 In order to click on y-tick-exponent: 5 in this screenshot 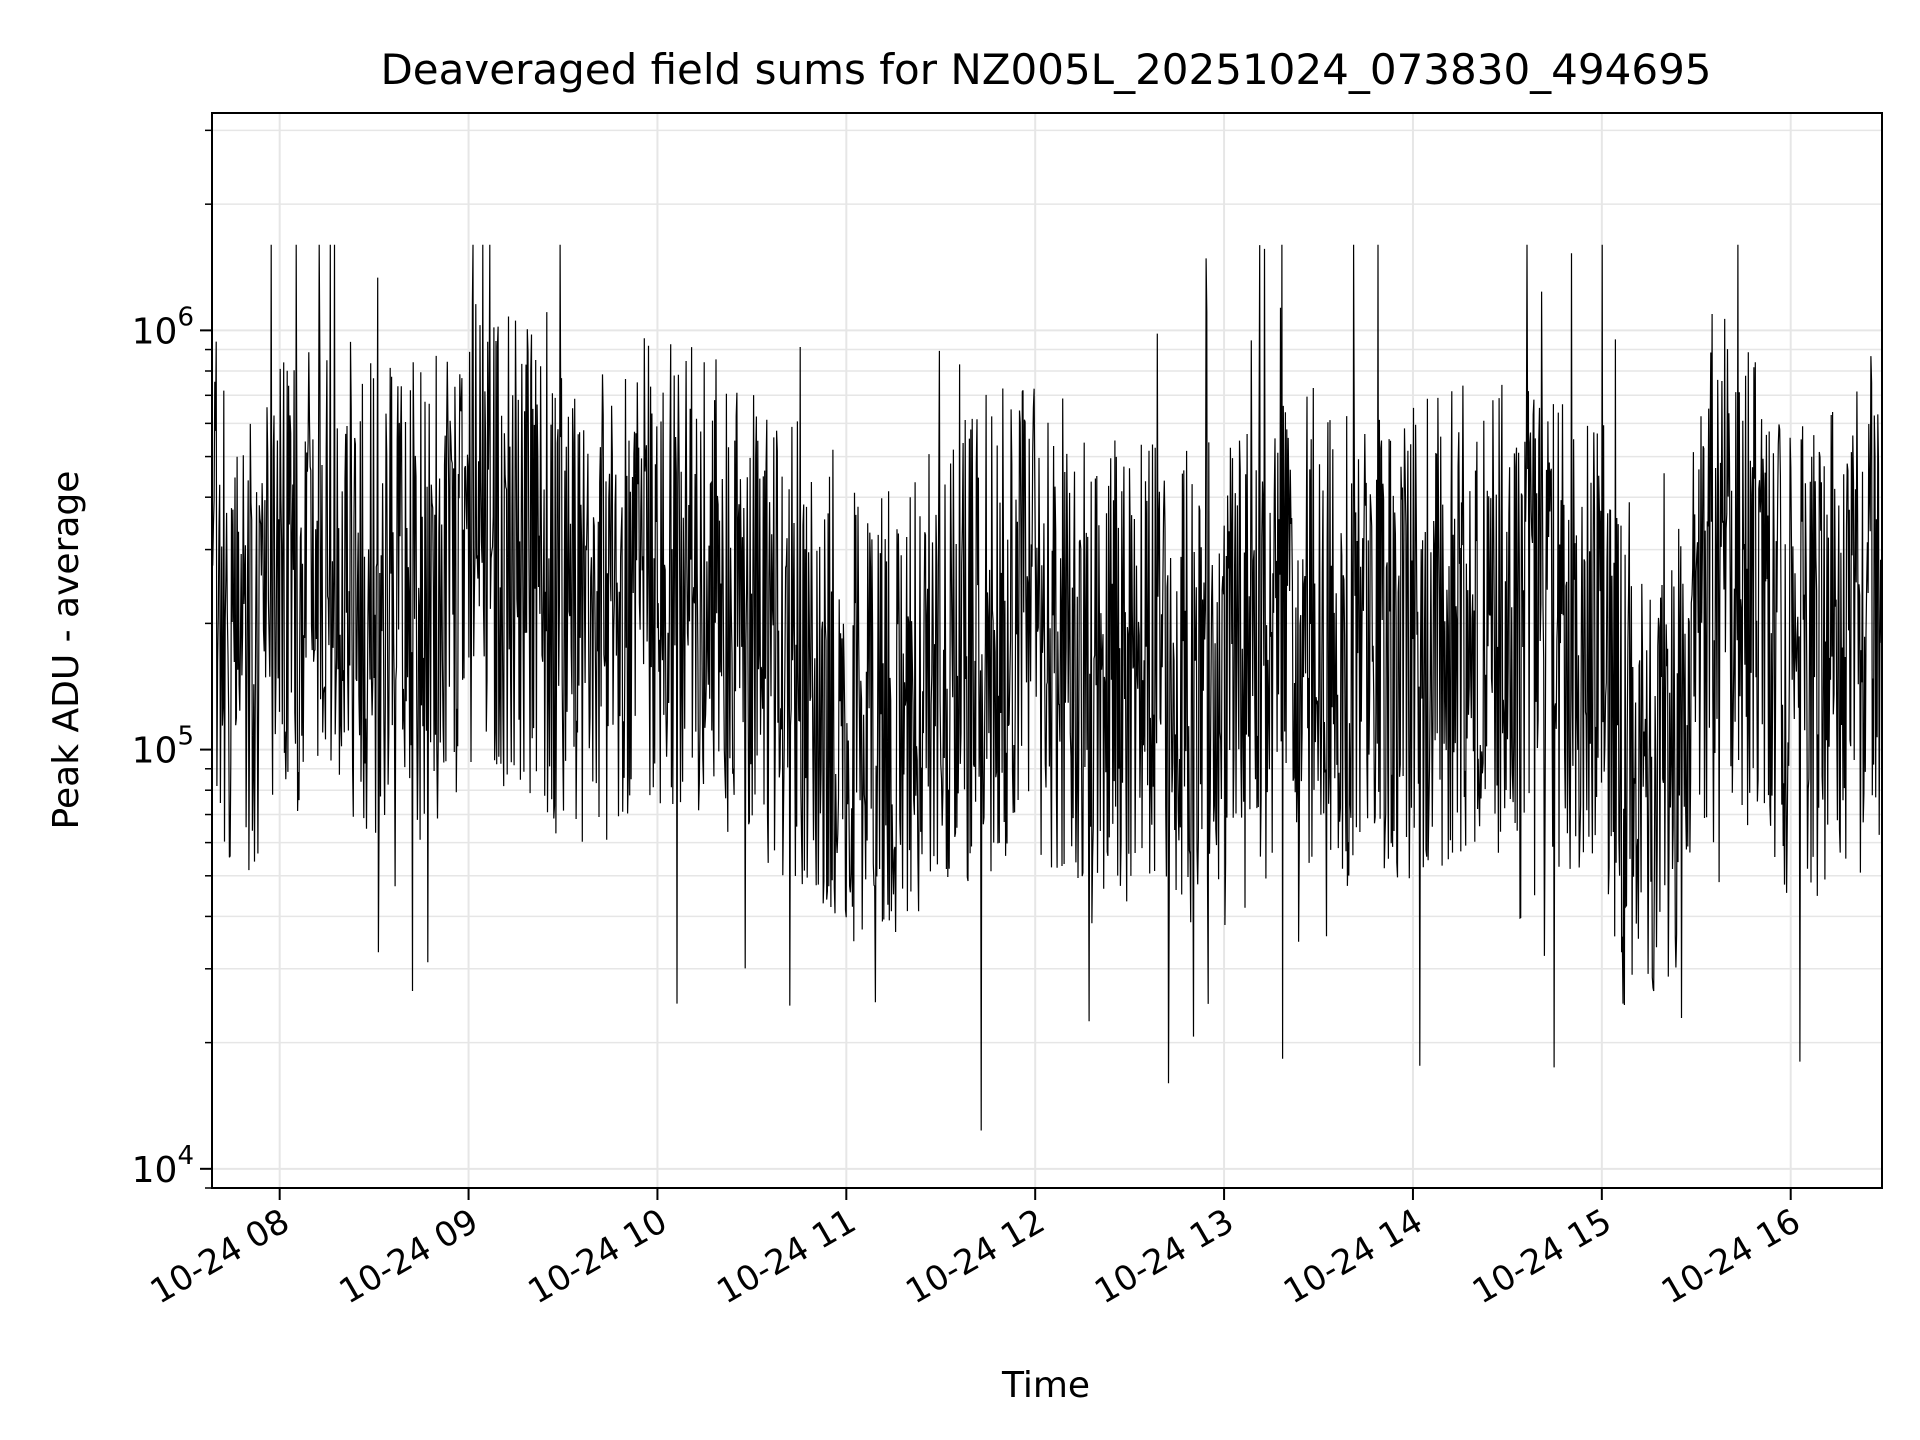, I will do `click(185, 737)`.